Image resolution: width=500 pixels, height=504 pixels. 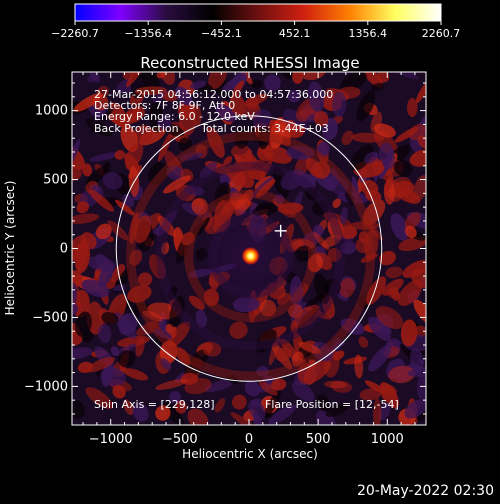 I want to click on y-tick-label: 1000, so click(x=51, y=111).